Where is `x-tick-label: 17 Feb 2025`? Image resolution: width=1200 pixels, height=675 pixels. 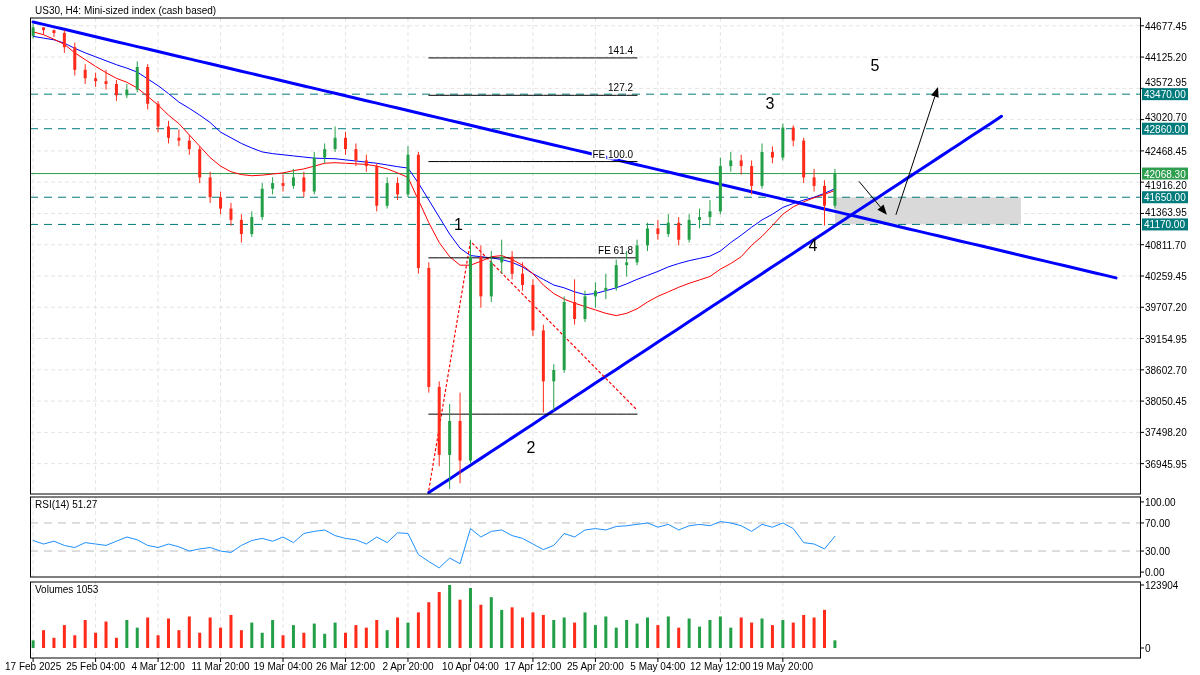
x-tick-label: 17 Feb 2025 is located at coordinates (33, 666).